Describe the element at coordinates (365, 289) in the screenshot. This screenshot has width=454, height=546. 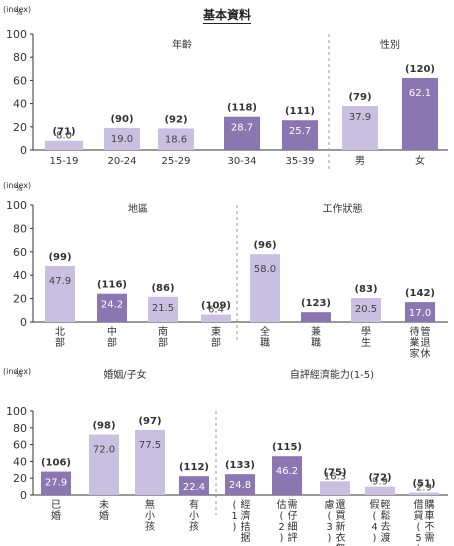
I see `index-label: (83)` at that location.